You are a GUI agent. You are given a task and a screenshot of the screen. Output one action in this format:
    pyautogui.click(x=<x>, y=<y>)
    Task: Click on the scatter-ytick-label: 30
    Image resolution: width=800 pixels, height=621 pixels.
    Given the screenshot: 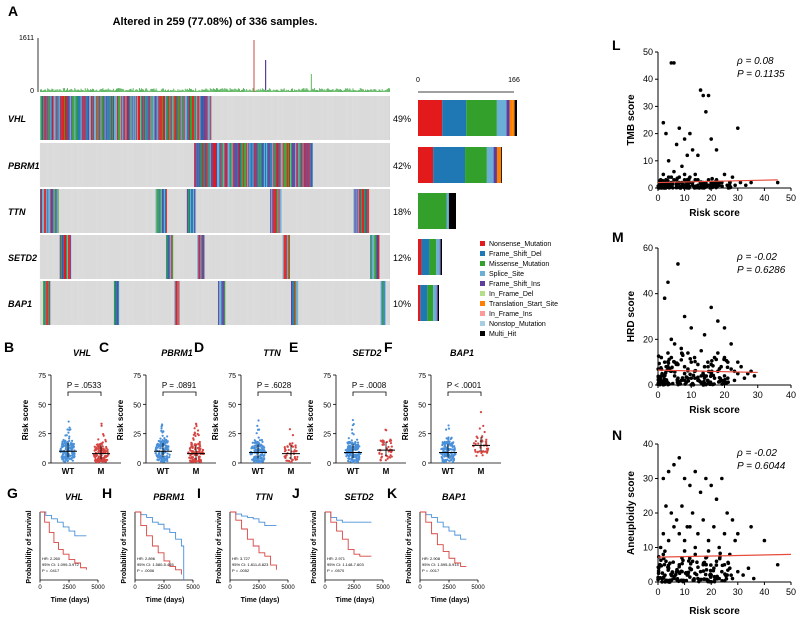 What is the action you would take?
    pyautogui.click(x=648, y=106)
    